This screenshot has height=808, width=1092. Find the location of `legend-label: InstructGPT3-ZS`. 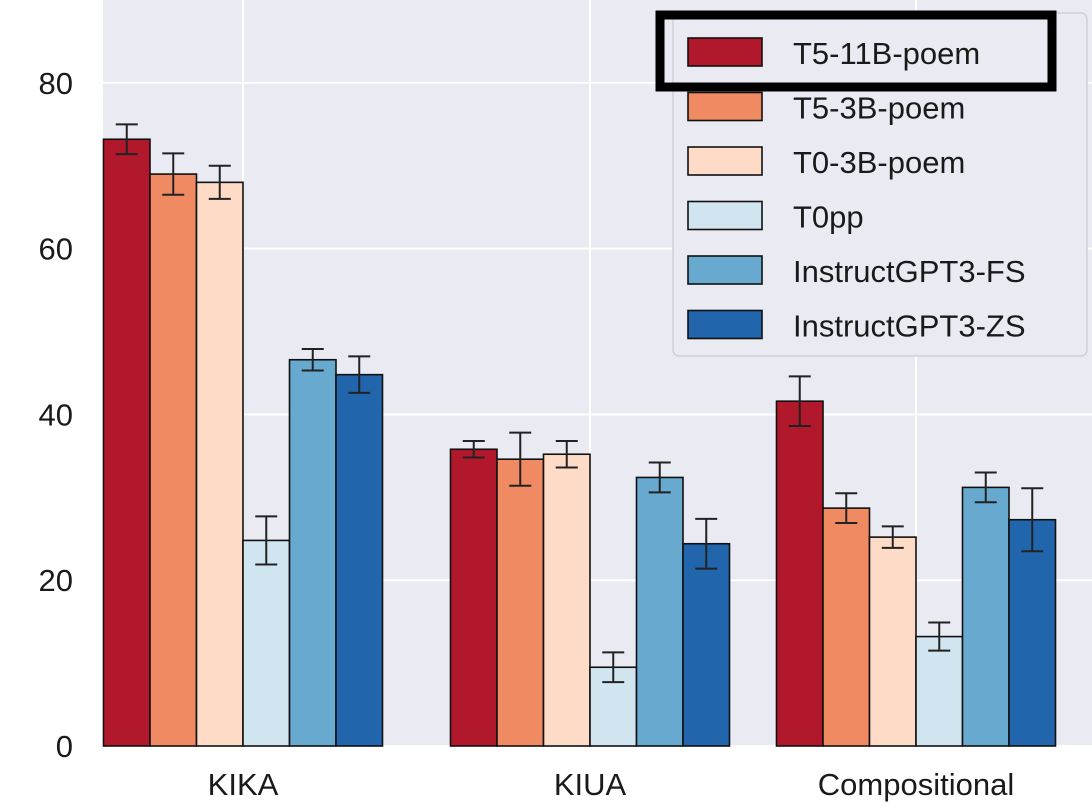

legend-label: InstructGPT3-ZS is located at coordinates (909, 326).